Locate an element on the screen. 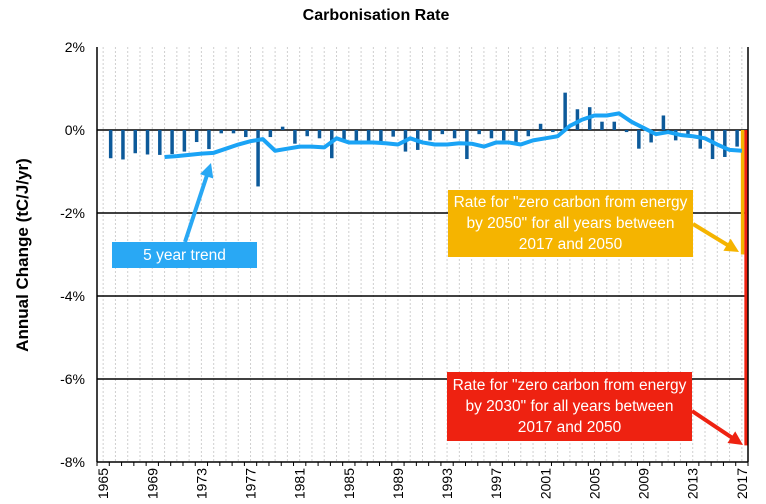 Image resolution: width=766 pixels, height=504 pixels. bar-1973 is located at coordinates (196, 136).